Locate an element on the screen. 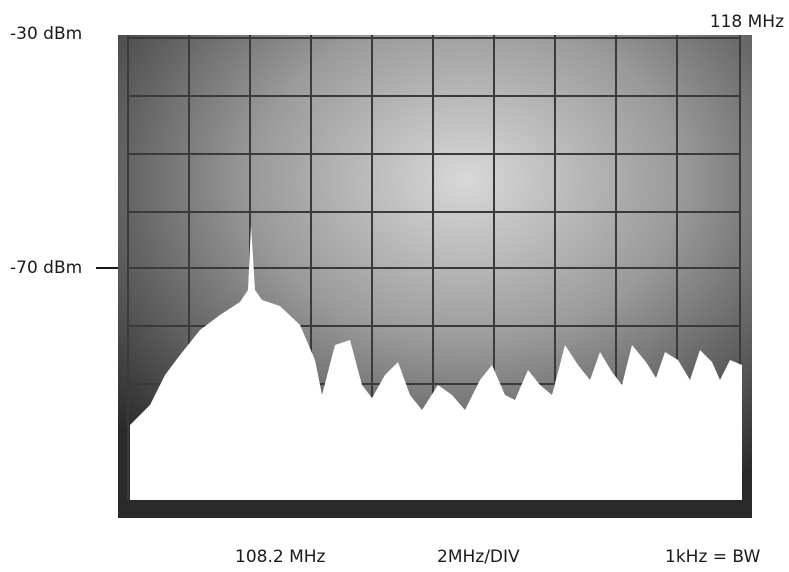  bandwidth-label: 1kHz = BW is located at coordinates (712, 557).